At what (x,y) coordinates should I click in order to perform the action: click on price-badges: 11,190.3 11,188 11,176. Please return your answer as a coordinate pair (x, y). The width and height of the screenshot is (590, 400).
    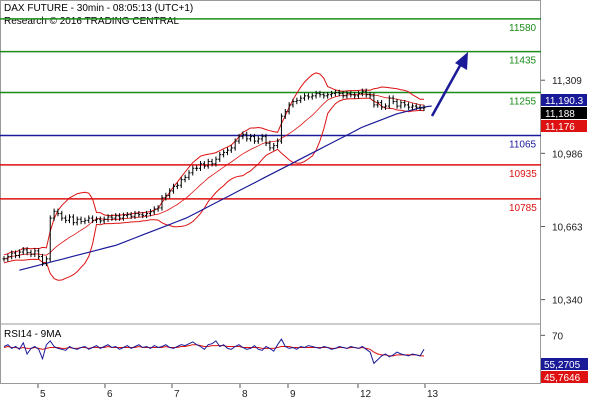
    Looking at the image, I should click on (564, 113).